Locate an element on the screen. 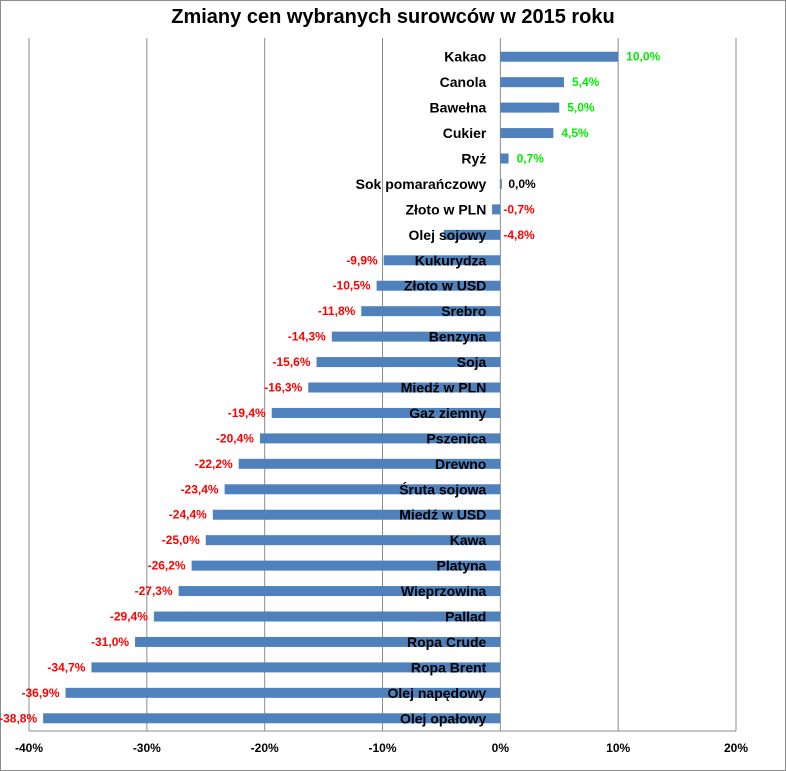 This screenshot has height=771, width=786. category-label: Pallad is located at coordinates (465, 617).